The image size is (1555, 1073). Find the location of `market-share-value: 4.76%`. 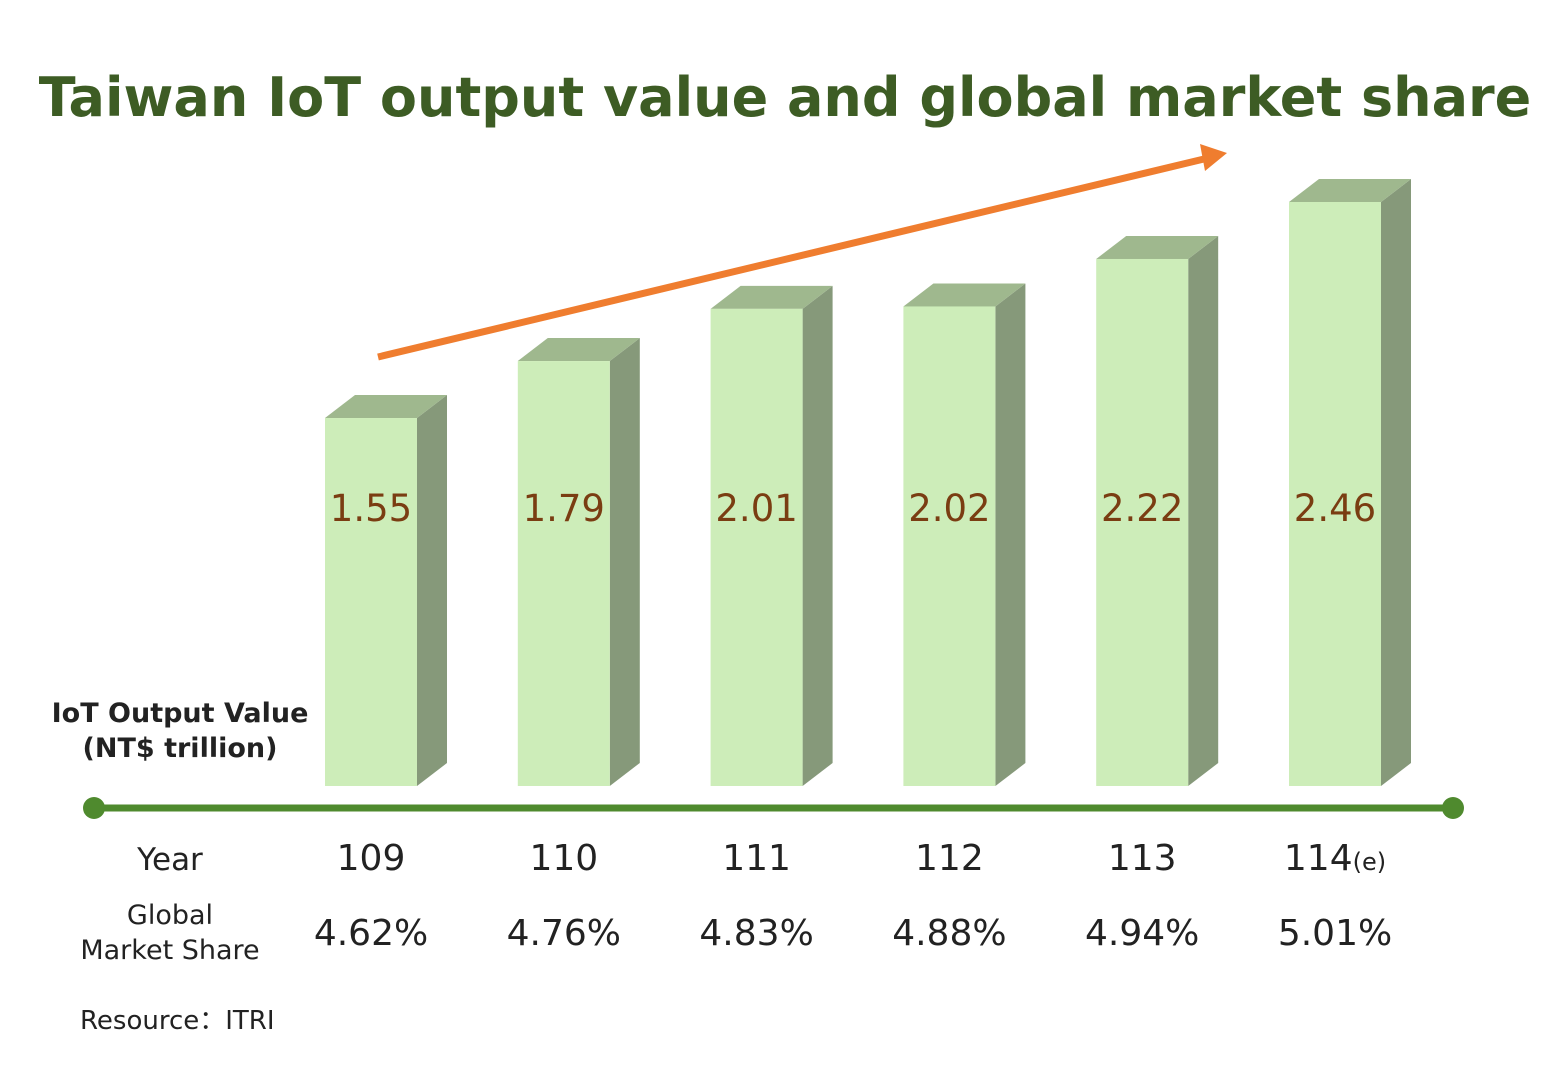

market-share-value: 4.76% is located at coordinates (564, 933).